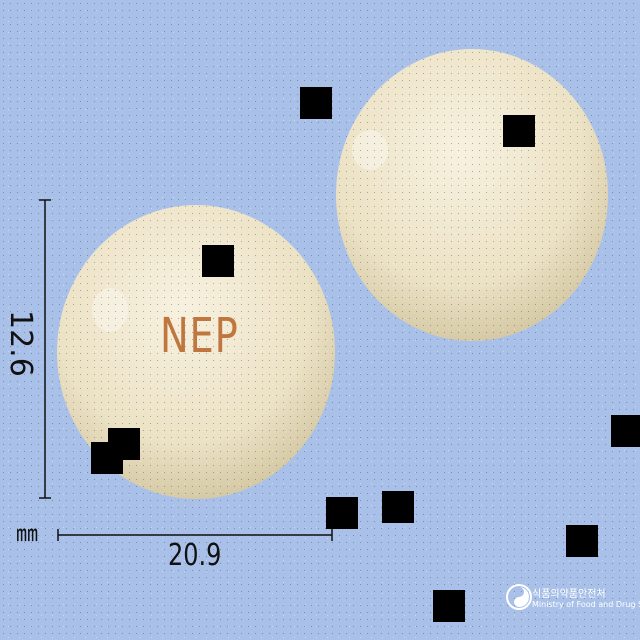 This screenshot has height=640, width=640. I want to click on width-dimension-label: 20.9, so click(195, 555).